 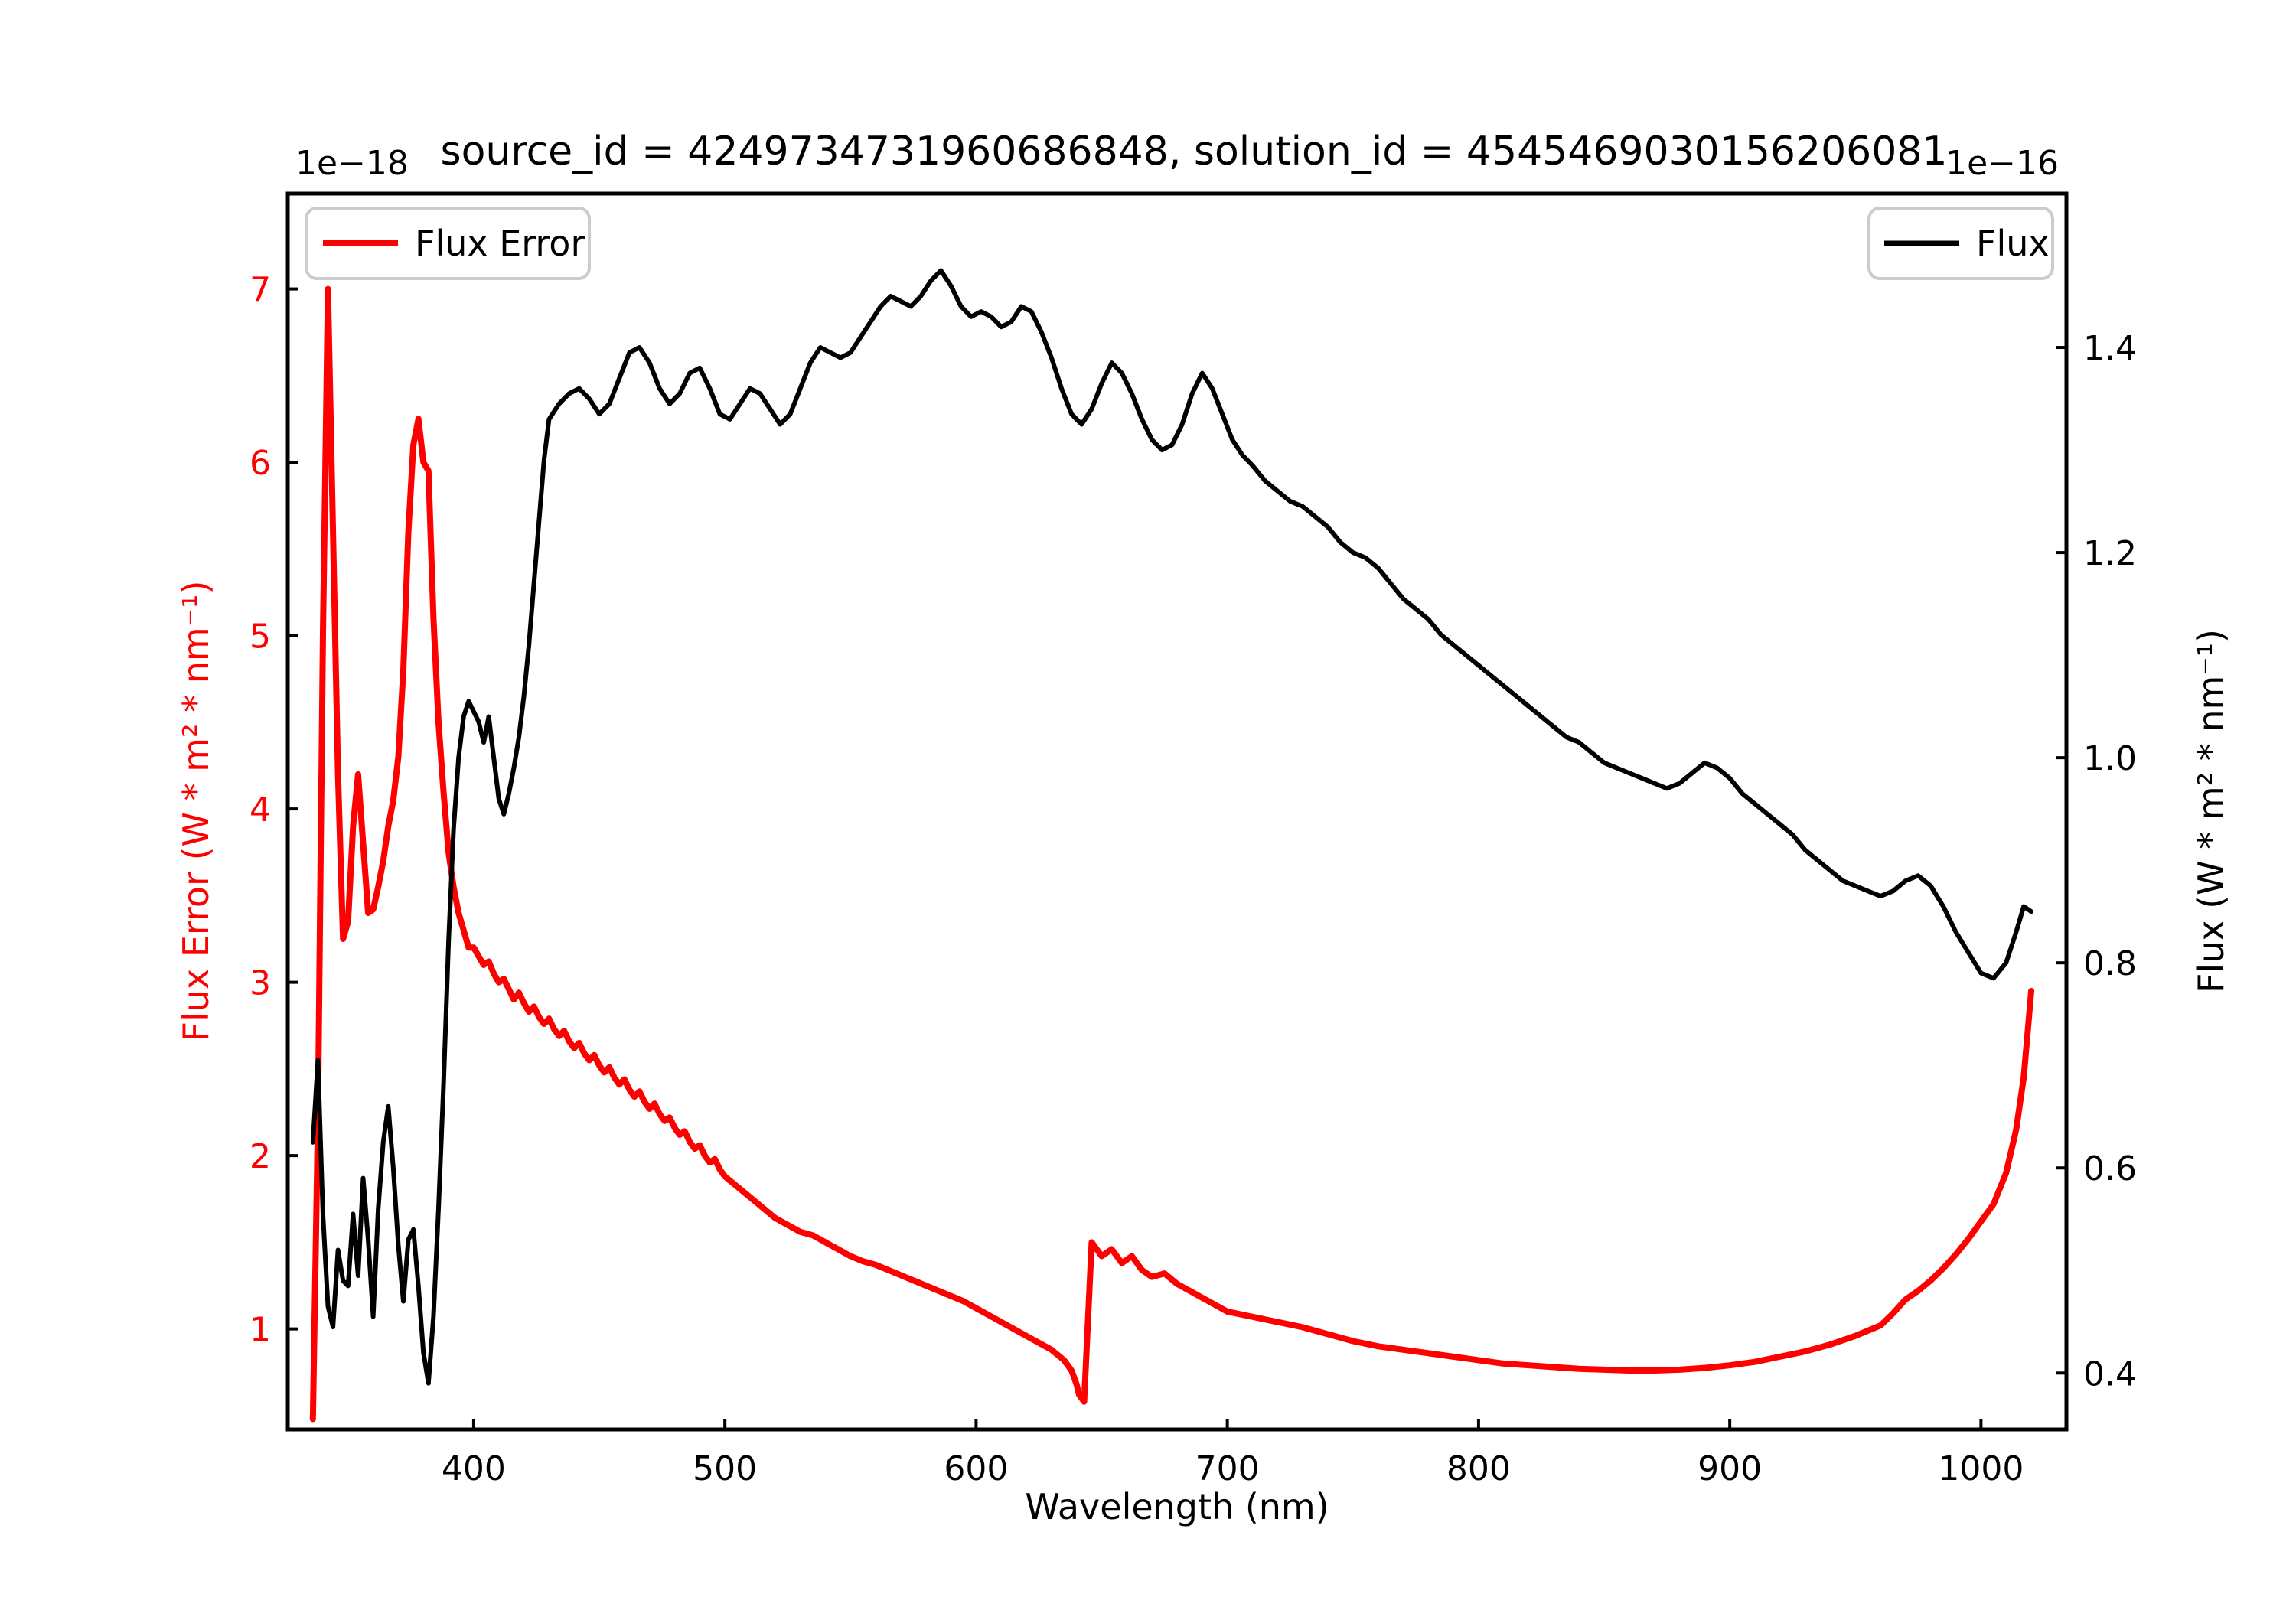 I want to click on legend-label-flux-error: Flux Error, so click(x=500, y=243).